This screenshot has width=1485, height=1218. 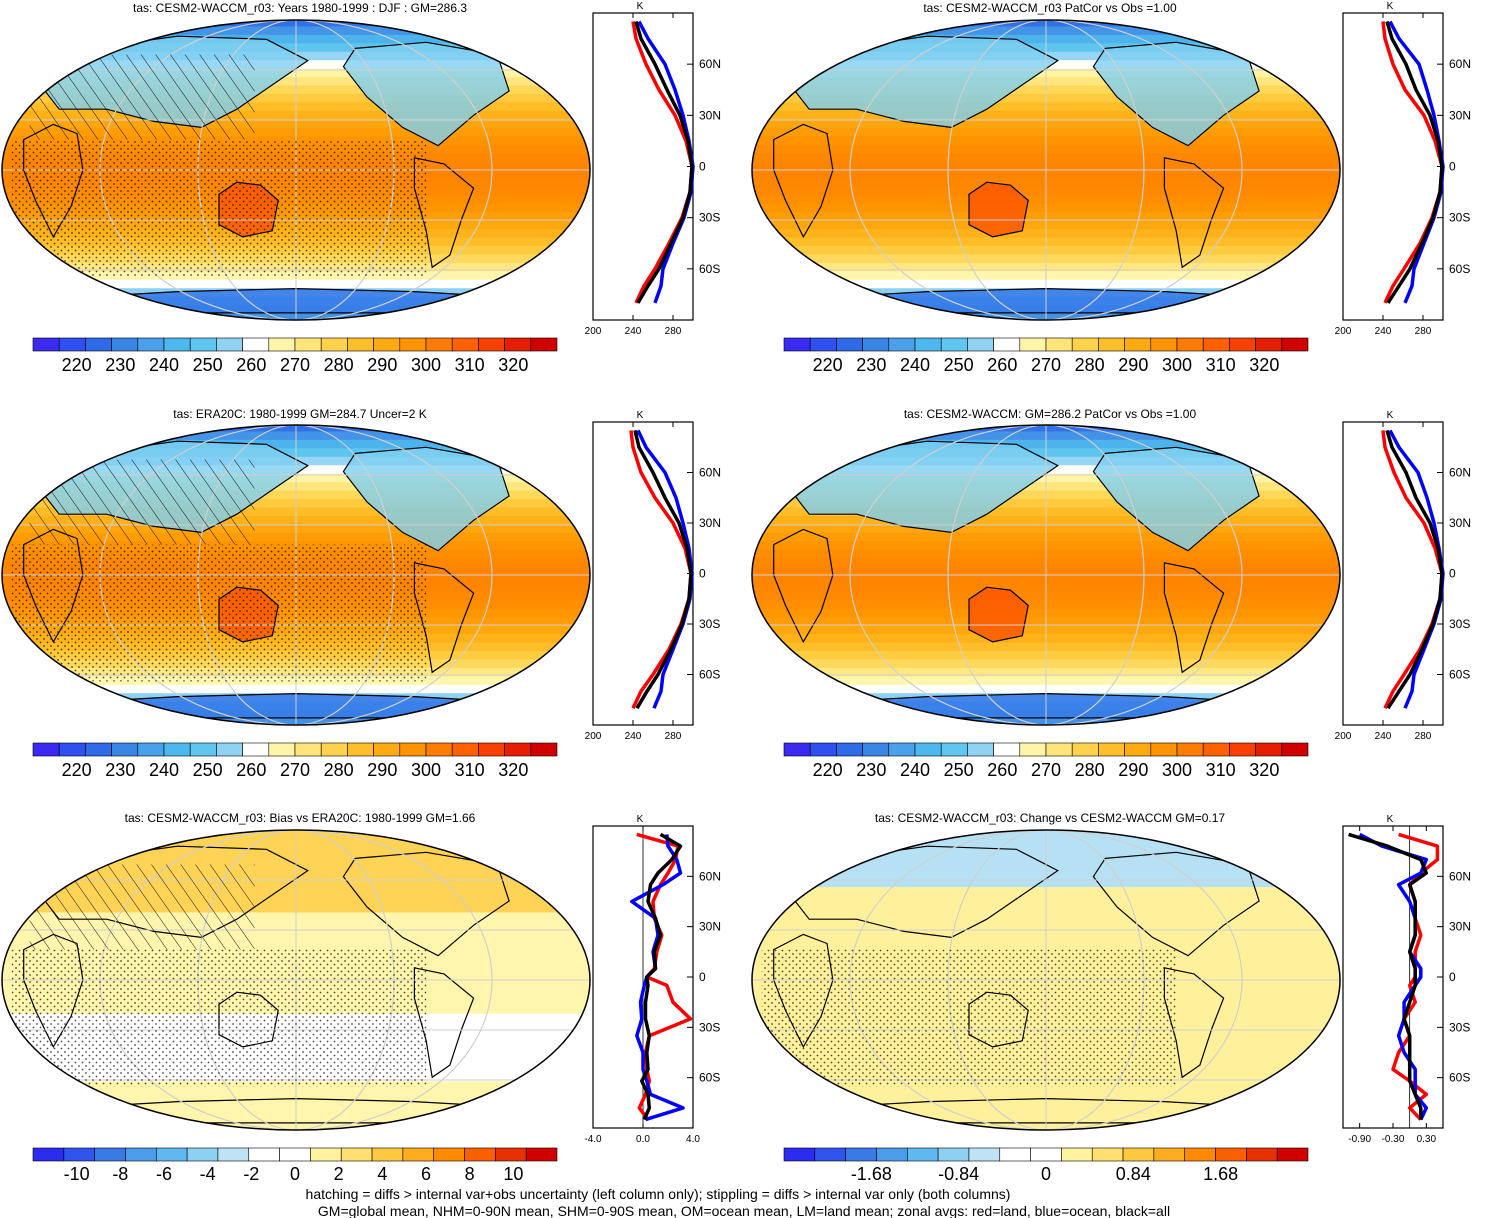 I want to click on colorbar-label: 0.84, so click(x=1133, y=1174).